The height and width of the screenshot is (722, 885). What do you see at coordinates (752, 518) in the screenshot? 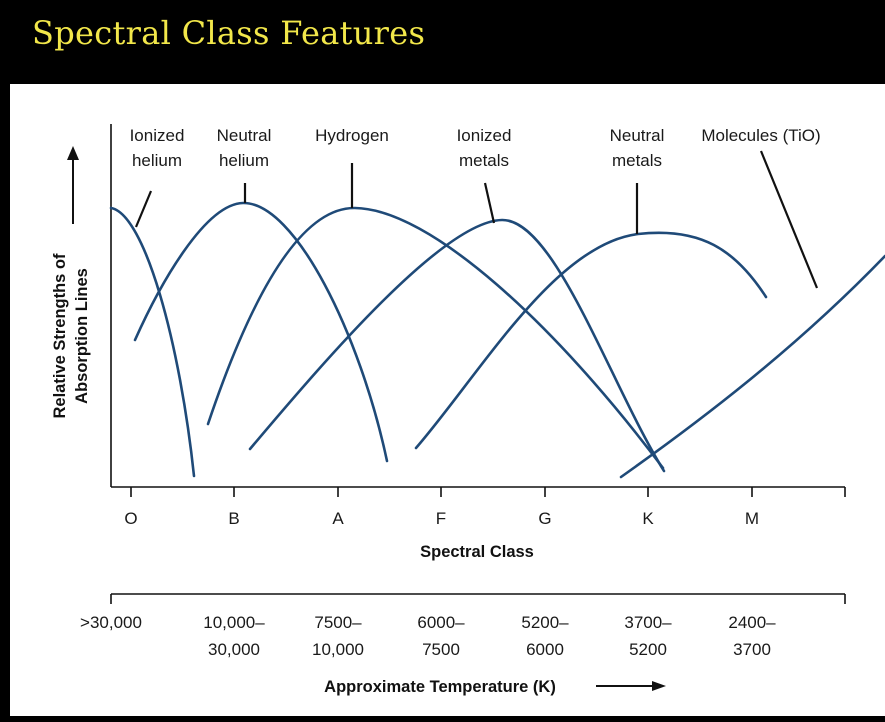
I see `class-label: M` at bounding box center [752, 518].